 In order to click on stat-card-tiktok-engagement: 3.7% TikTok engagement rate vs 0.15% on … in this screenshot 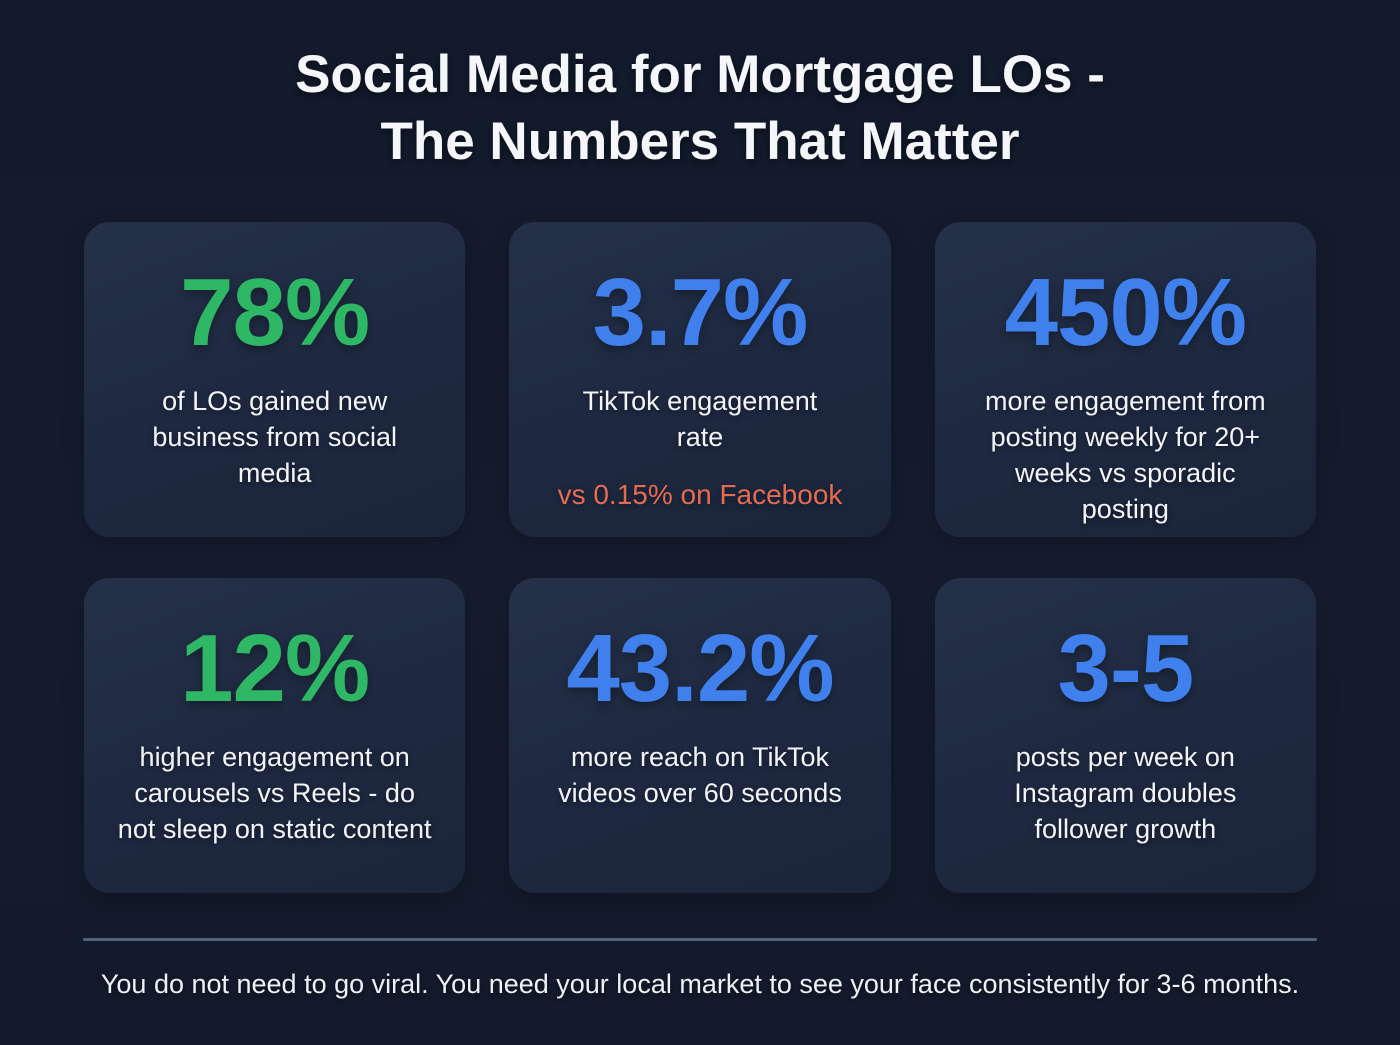, I will do `click(700, 379)`.